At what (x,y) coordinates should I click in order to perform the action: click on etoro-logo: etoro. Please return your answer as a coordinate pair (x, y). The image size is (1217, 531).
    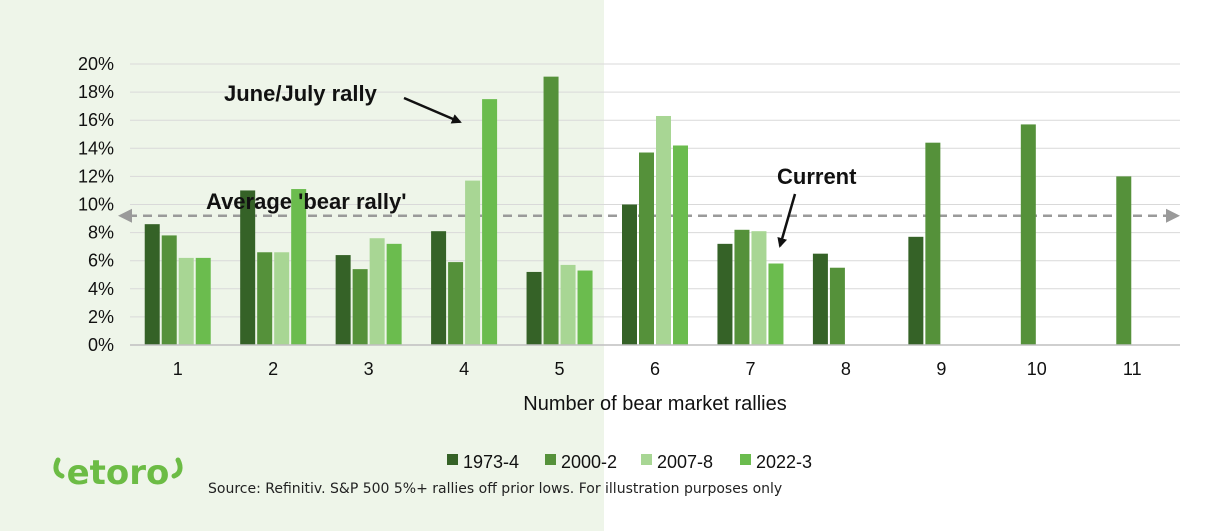
    Looking at the image, I should click on (122, 473).